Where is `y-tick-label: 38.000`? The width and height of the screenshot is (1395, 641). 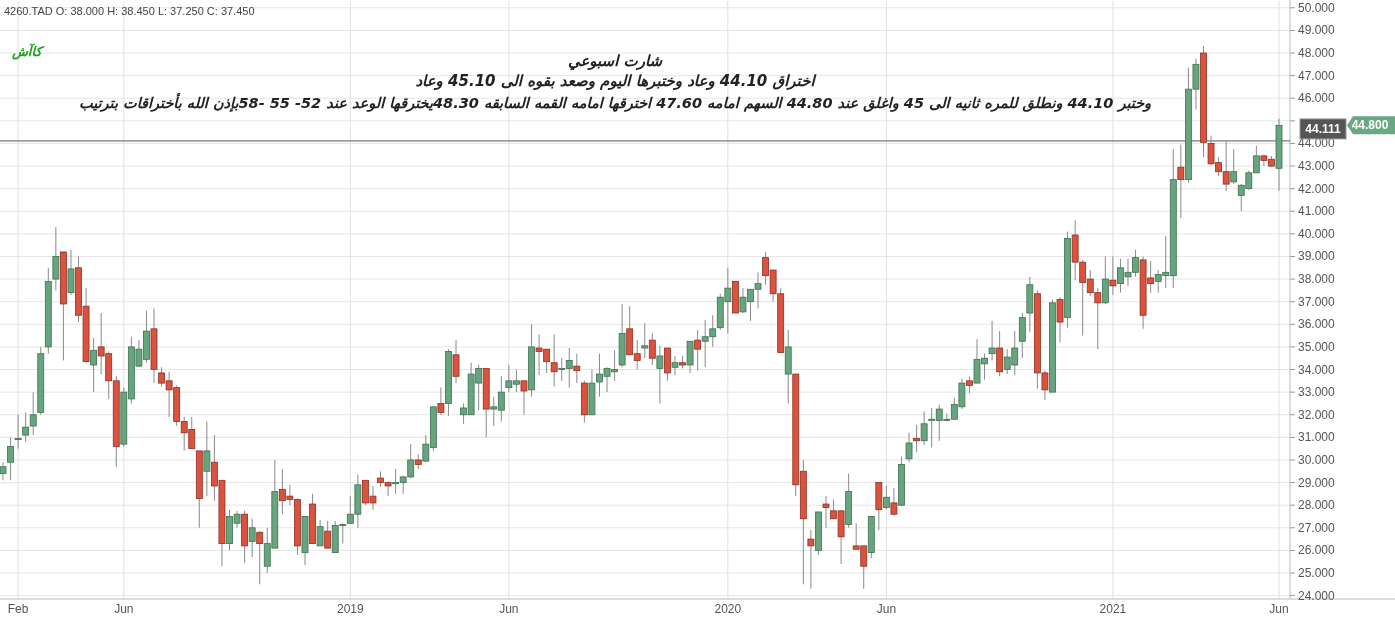 y-tick-label: 38.000 is located at coordinates (1317, 279).